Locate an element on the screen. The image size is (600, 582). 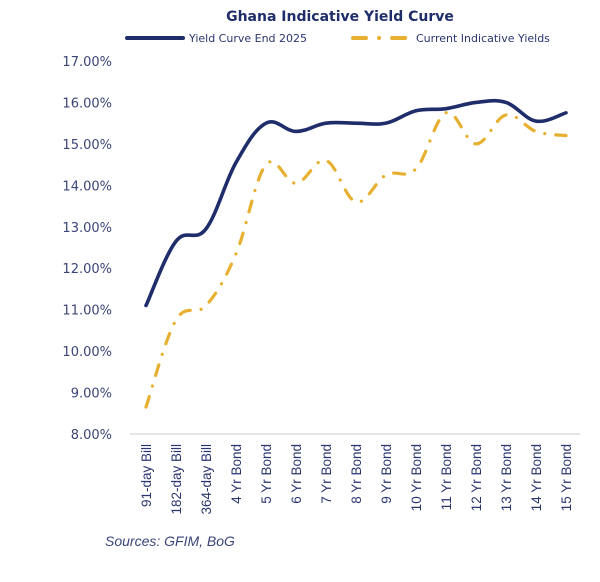
y-tick-label: 11.00% is located at coordinates (87, 311).